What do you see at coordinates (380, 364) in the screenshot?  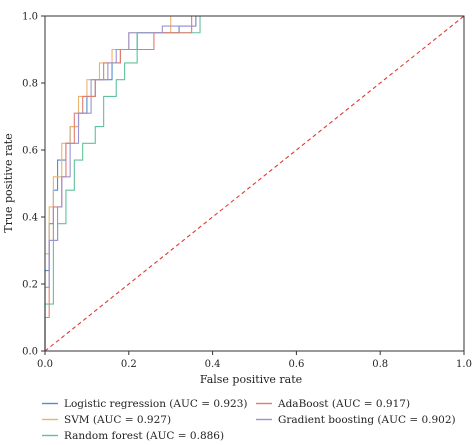 I see `x-tick-label: 0.8` at bounding box center [380, 364].